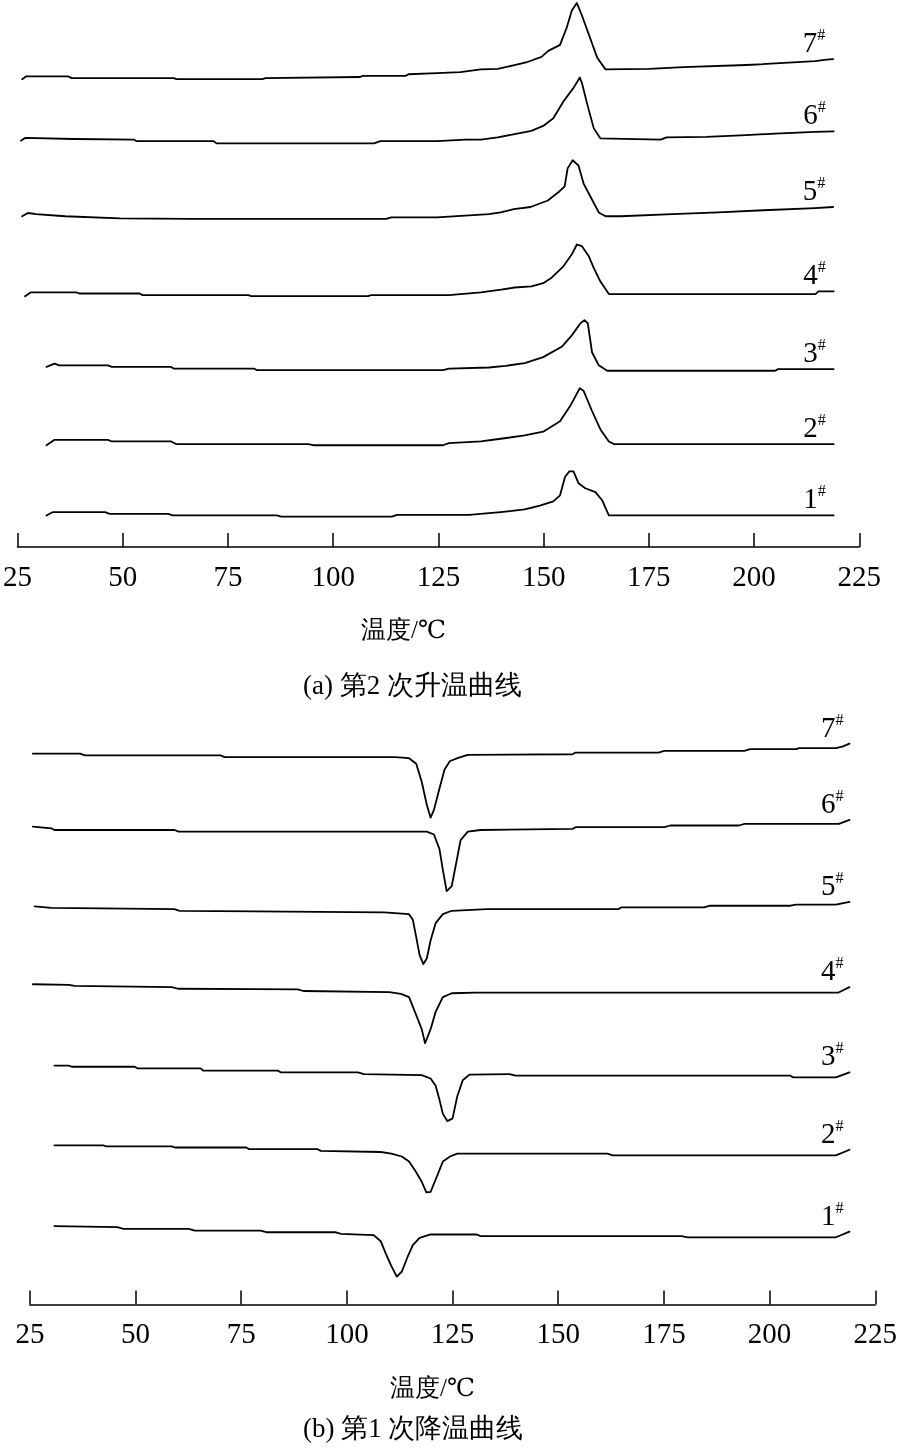  Describe the element at coordinates (412, 684) in the screenshot. I see `text: (a) 第2 次升温曲线` at that location.